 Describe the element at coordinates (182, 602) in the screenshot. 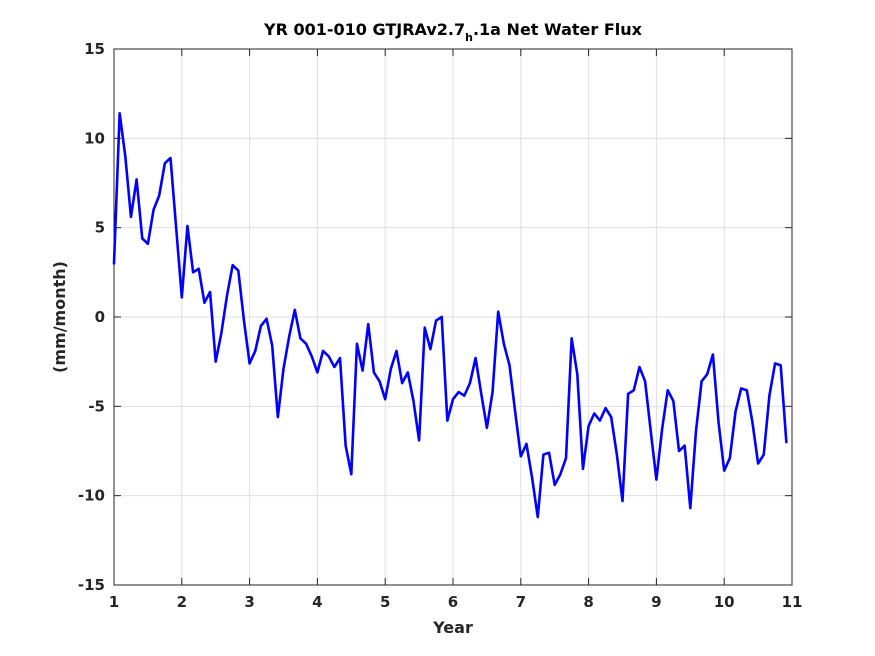

I see `x-tick-label: 2` at that location.